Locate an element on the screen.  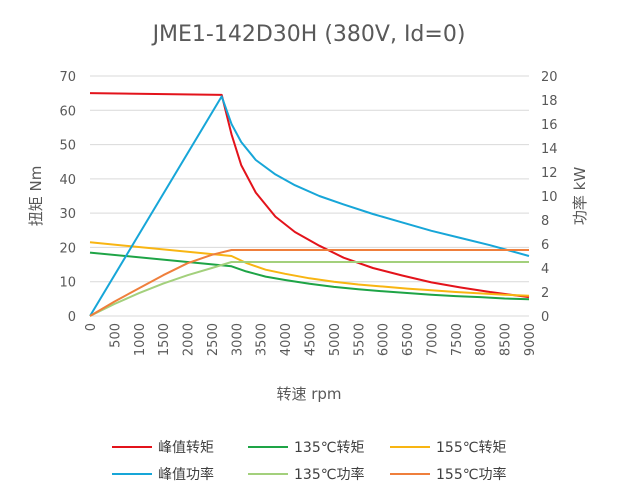
x-tick-label: 4500 is located at coordinates (311, 339).